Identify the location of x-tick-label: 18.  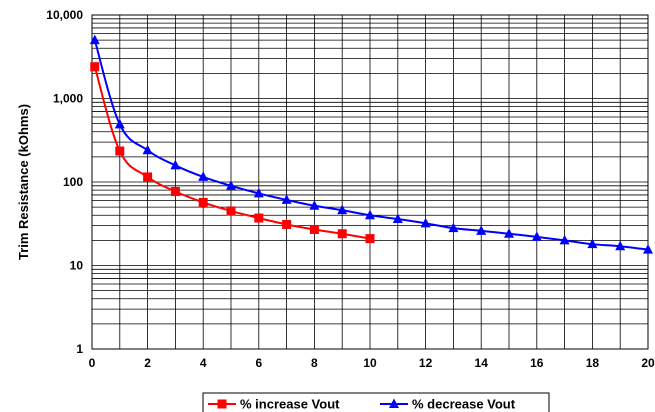
(593, 363).